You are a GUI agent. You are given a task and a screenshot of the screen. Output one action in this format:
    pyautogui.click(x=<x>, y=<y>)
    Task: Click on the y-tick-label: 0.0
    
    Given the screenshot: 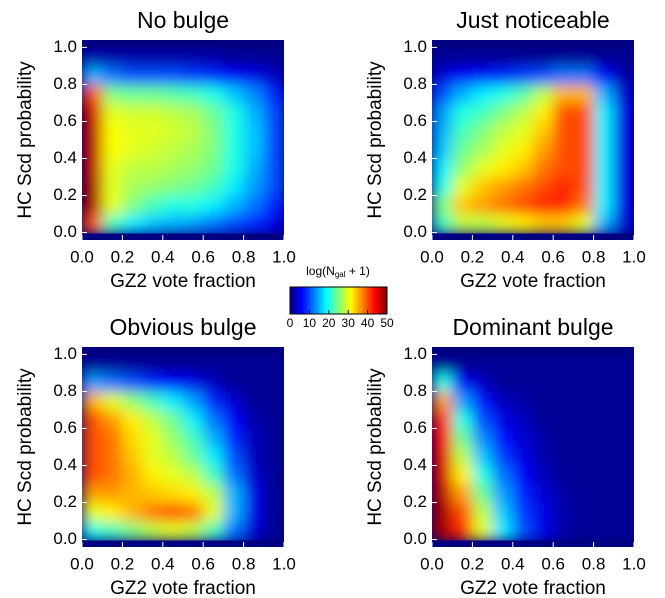 What is the action you would take?
    pyautogui.click(x=65, y=231)
    